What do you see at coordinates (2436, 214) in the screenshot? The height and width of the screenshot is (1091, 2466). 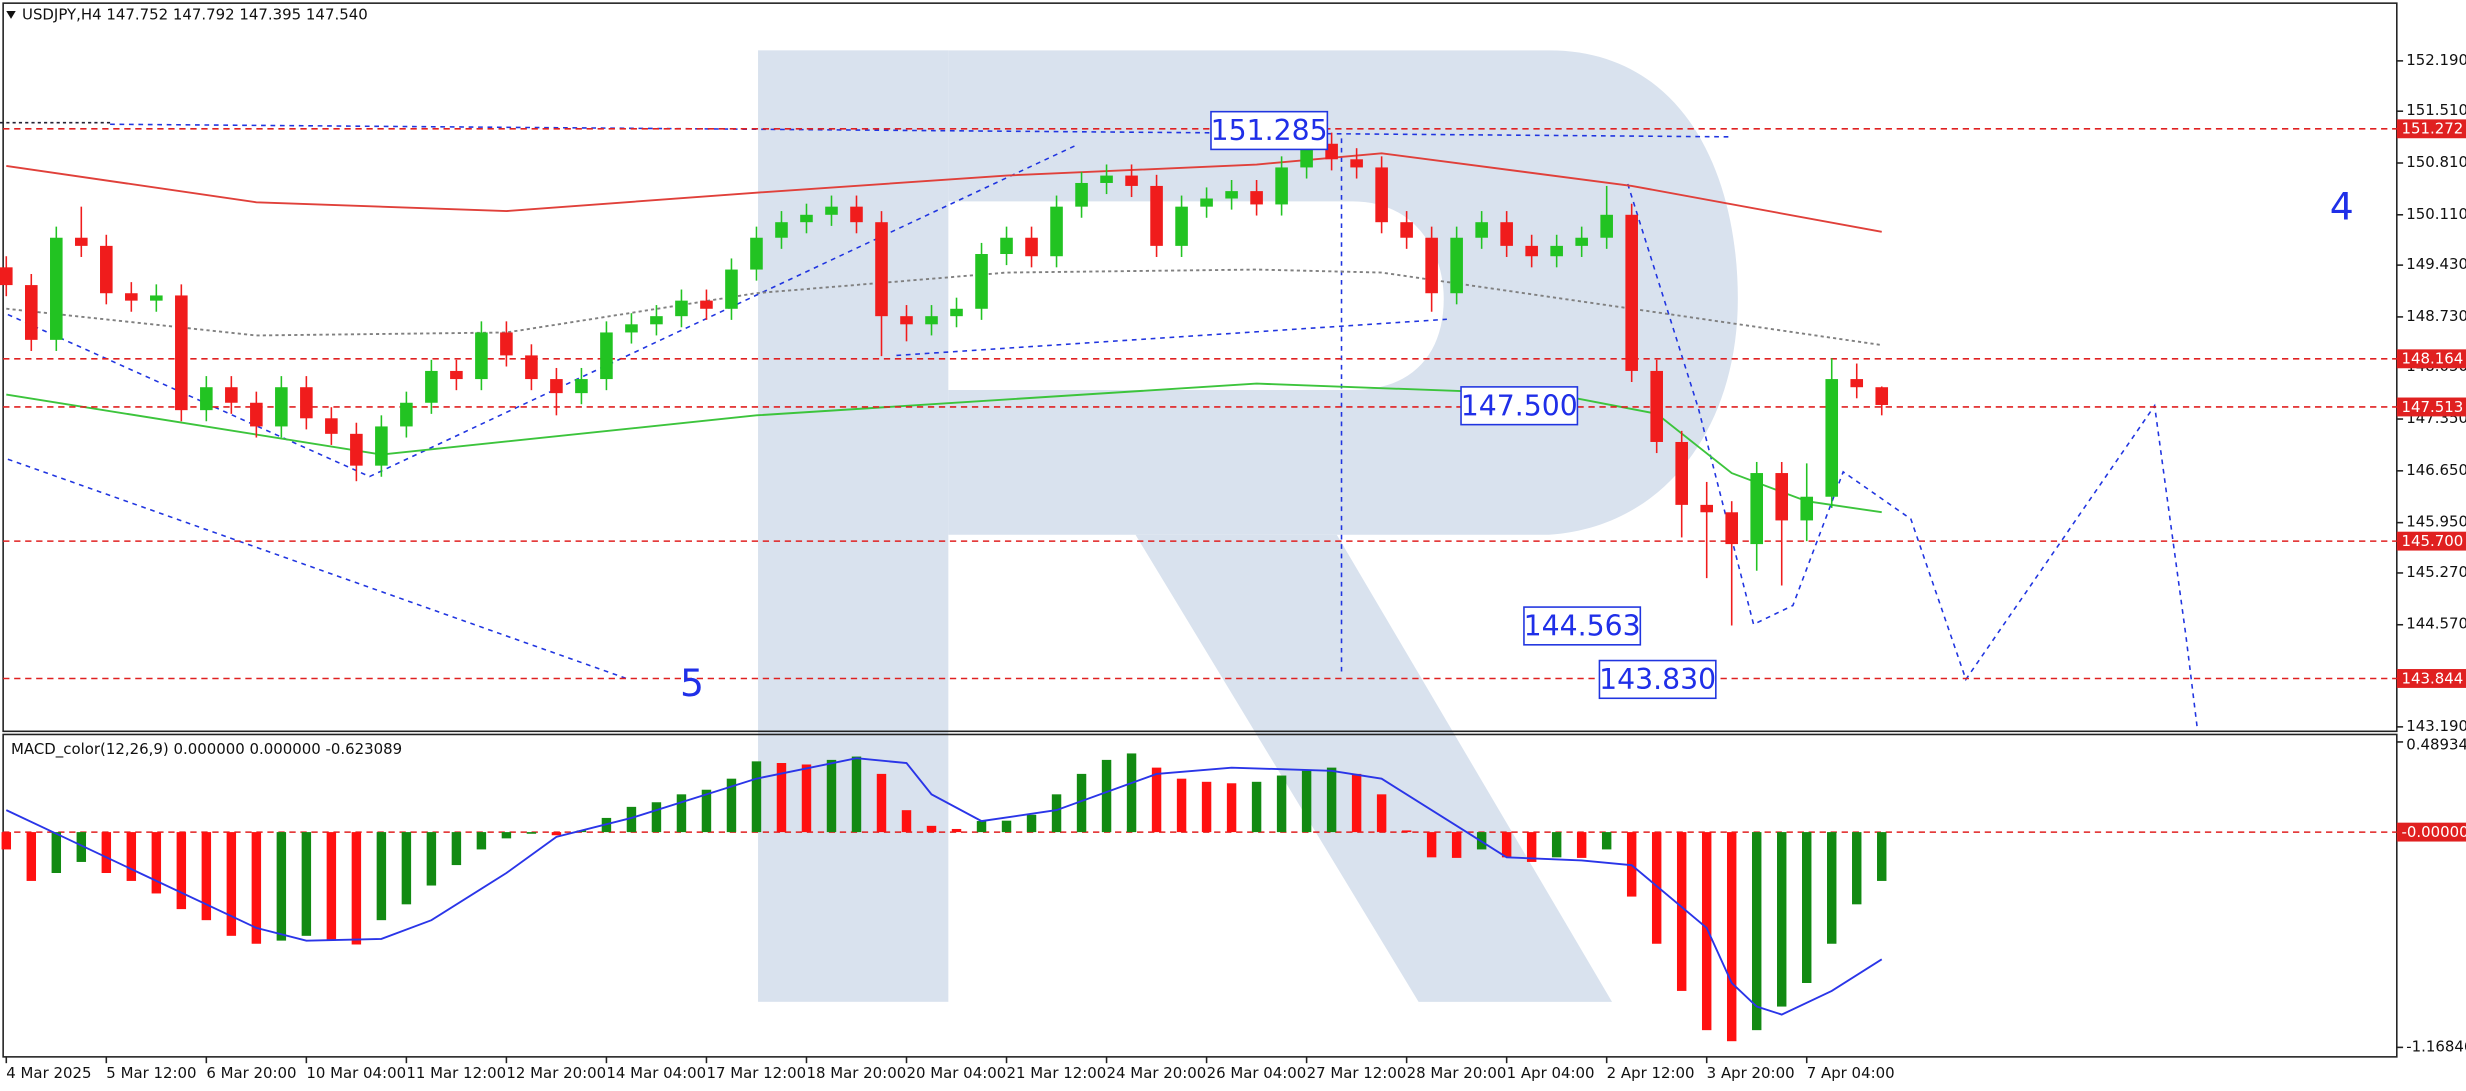 I see `y-tick-label: 150.110` at bounding box center [2436, 214].